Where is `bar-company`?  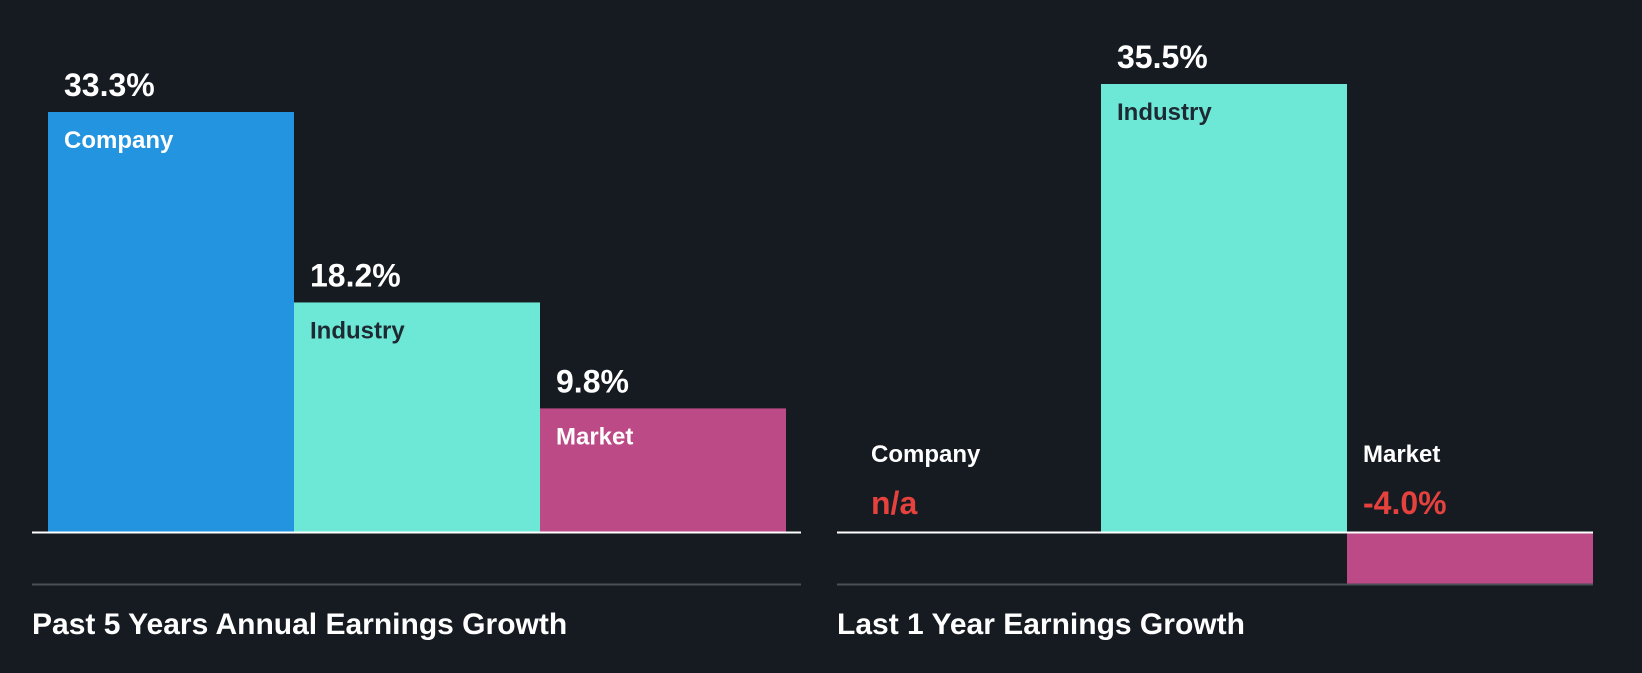
bar-company is located at coordinates (171, 322).